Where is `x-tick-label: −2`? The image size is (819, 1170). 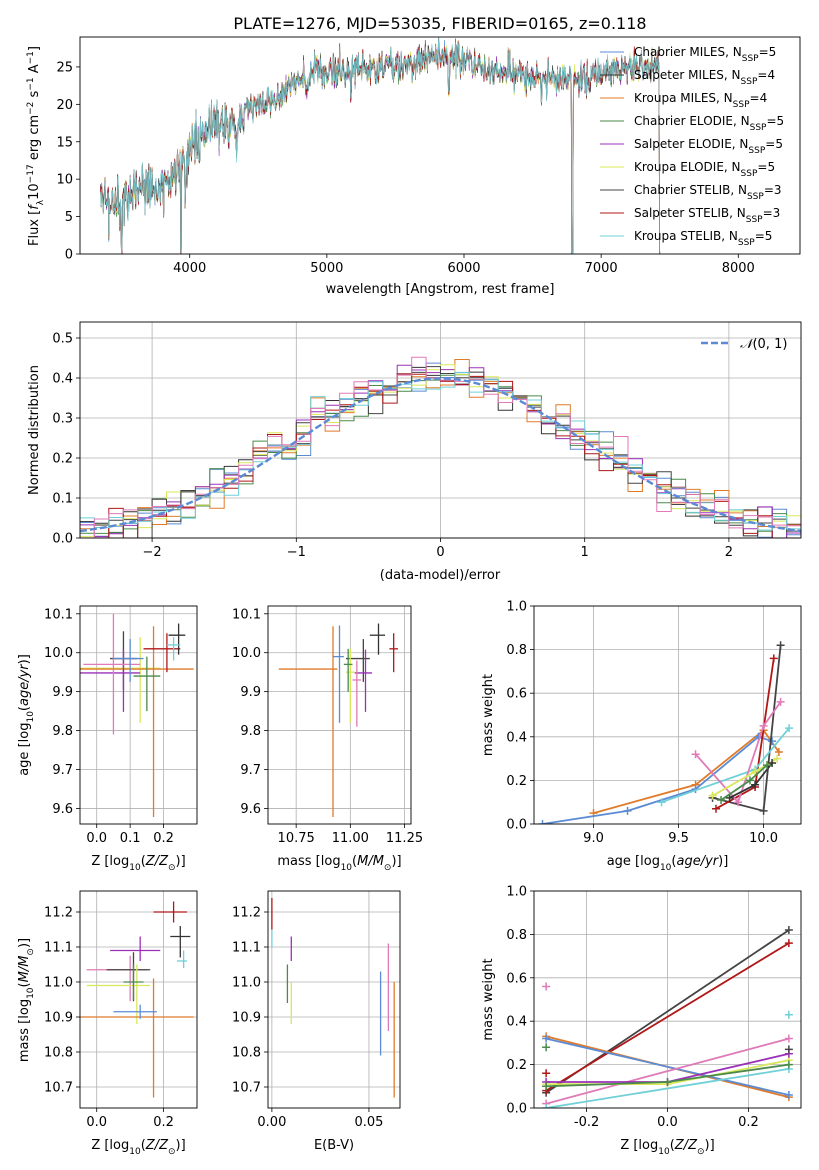
x-tick-label: −2 is located at coordinates (152, 552).